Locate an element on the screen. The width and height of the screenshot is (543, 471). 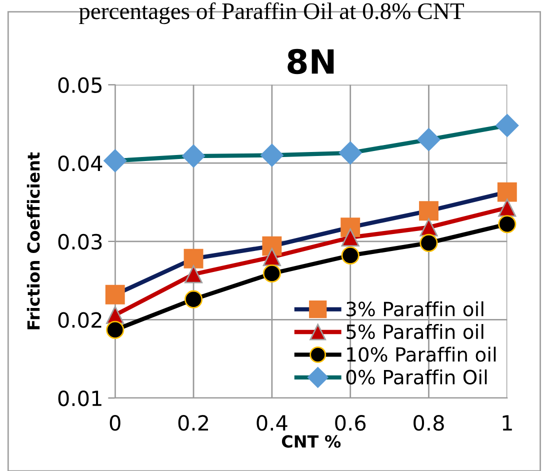
legend-label: 10% Paraffin oil is located at coordinates (421, 354).